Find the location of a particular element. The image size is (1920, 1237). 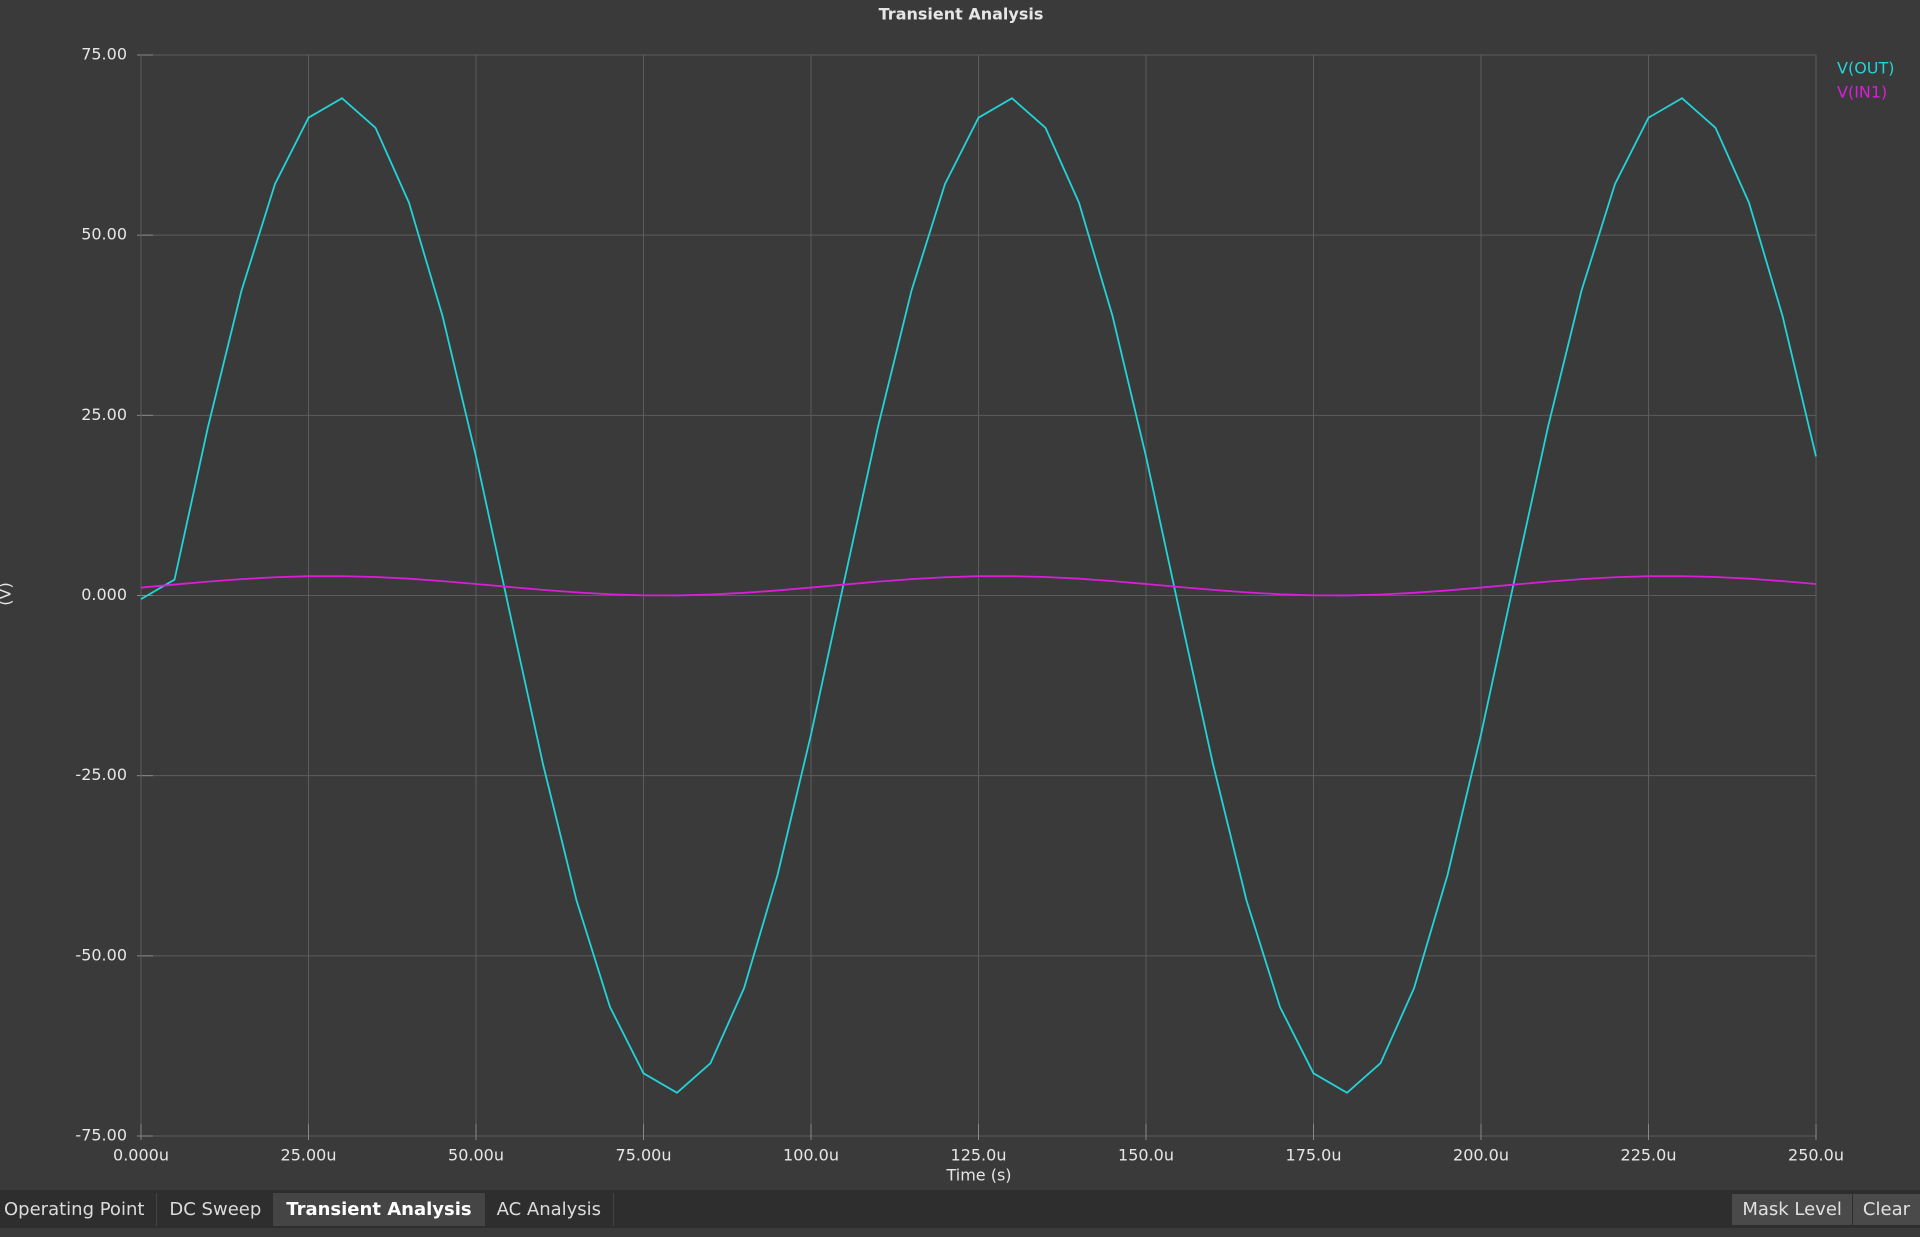

tab: DC Sweep is located at coordinates (216, 1209).